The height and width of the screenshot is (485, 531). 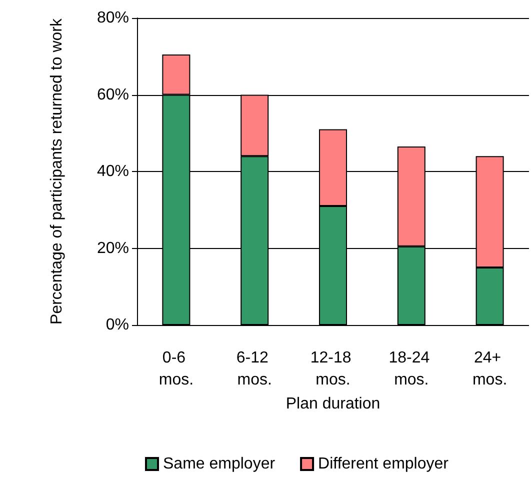 What do you see at coordinates (333, 369) in the screenshot?
I see `x-tick-label: 12-18 mos.` at bounding box center [333, 369].